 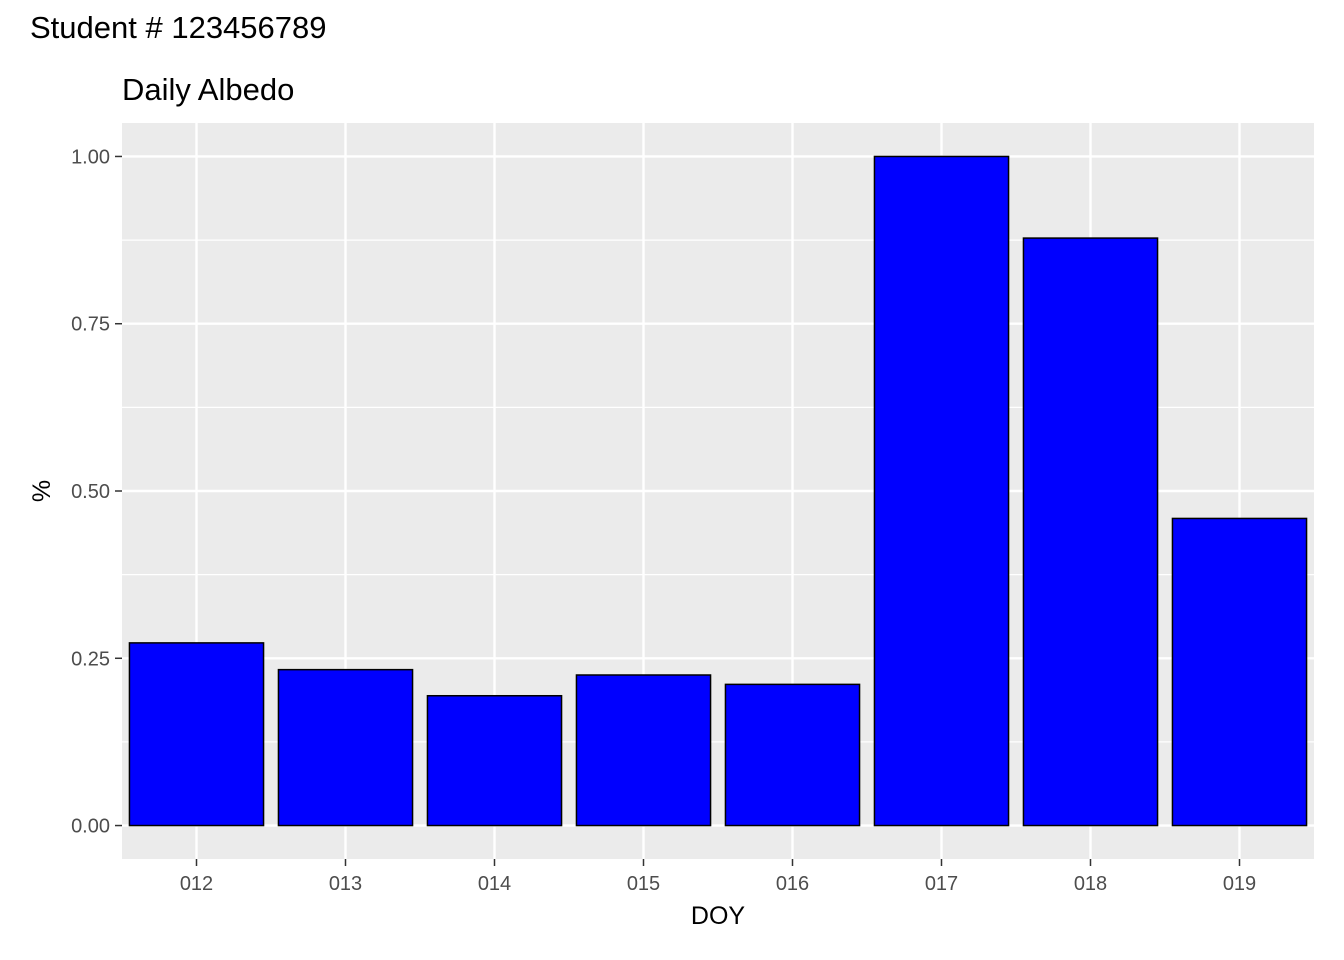 What do you see at coordinates (208, 89) in the screenshot?
I see `chart-title: Daily Albedo` at bounding box center [208, 89].